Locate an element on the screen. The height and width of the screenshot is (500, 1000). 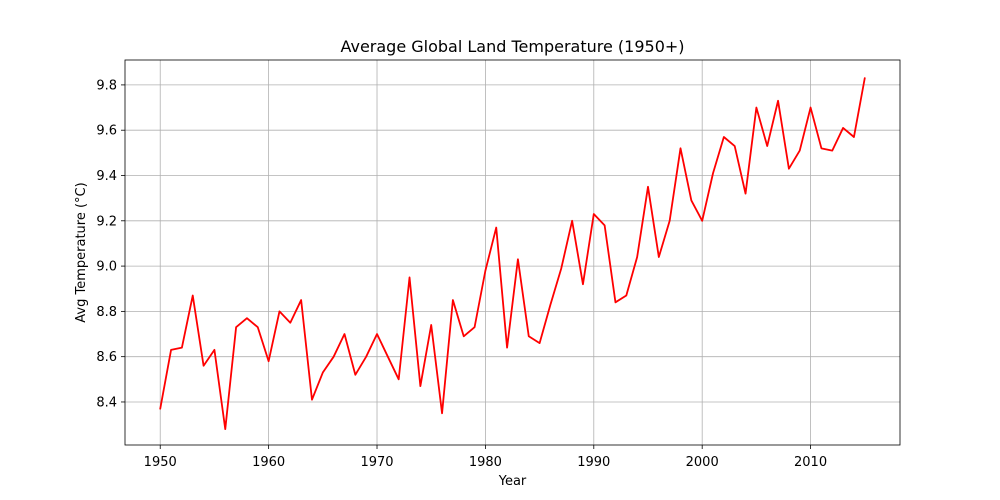
y-tick-label: 9.0 is located at coordinates (106, 267).